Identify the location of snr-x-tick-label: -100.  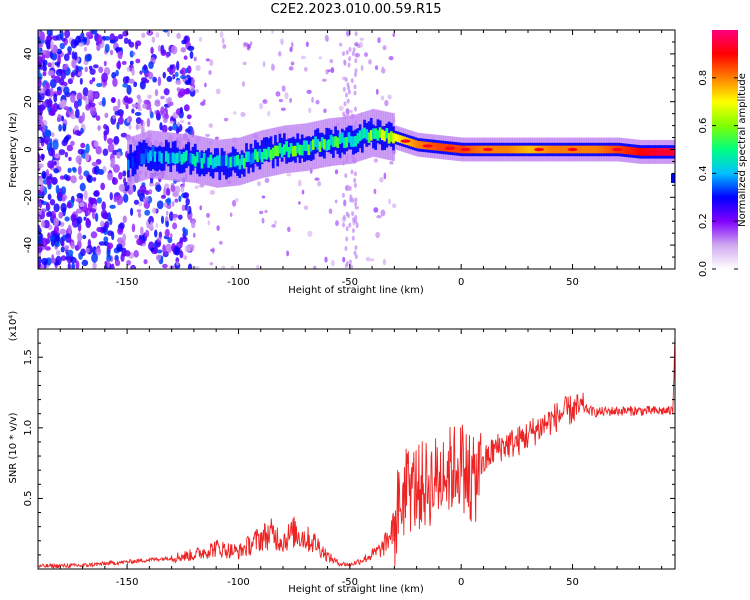
(238, 582).